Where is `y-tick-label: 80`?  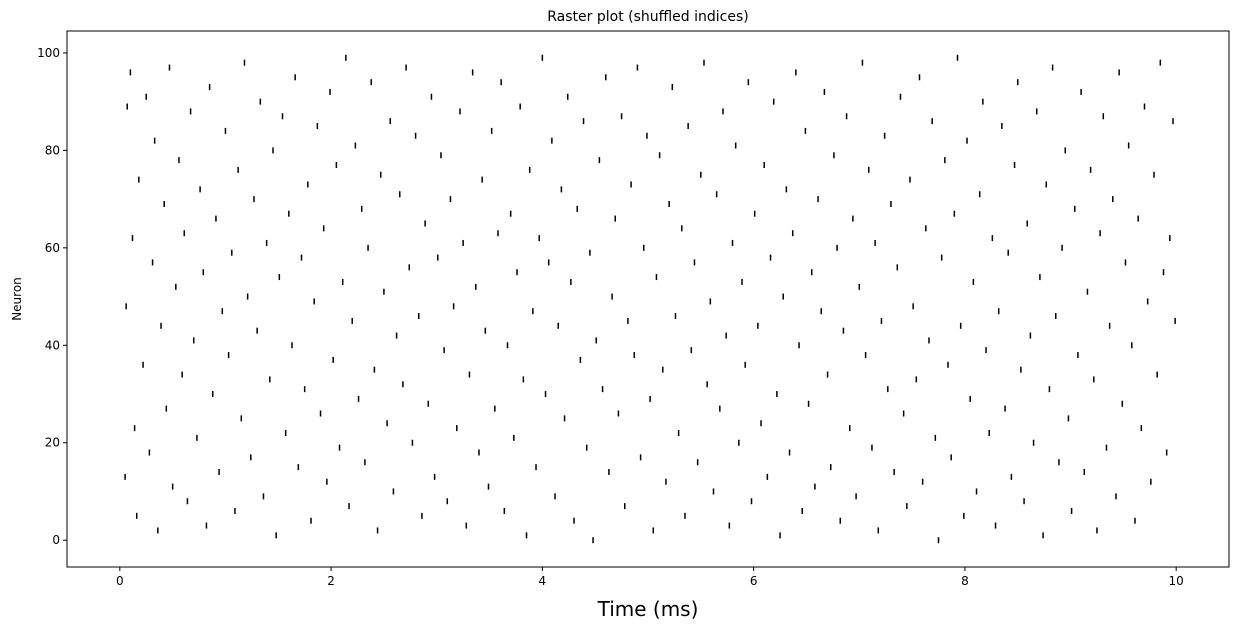 y-tick-label: 80 is located at coordinates (52, 150).